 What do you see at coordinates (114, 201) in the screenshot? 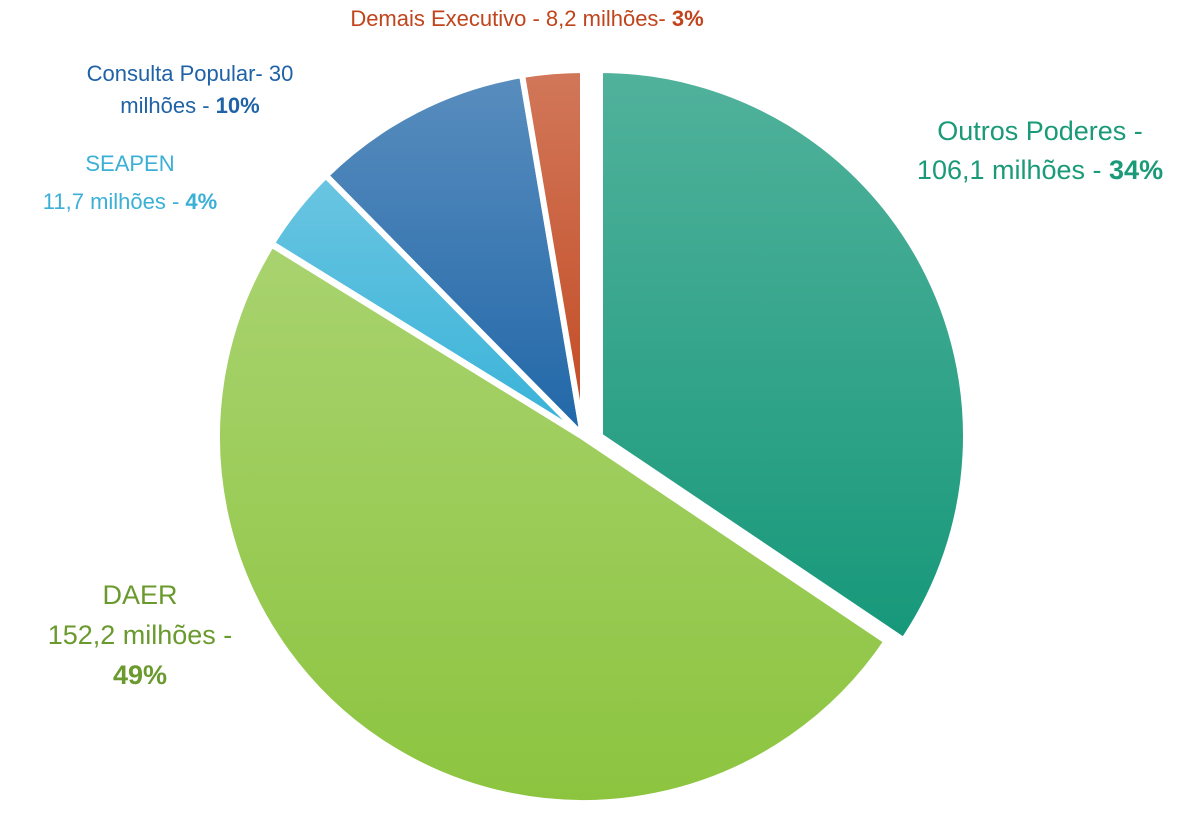
I see `label-text: 11,7 milhões -` at bounding box center [114, 201].